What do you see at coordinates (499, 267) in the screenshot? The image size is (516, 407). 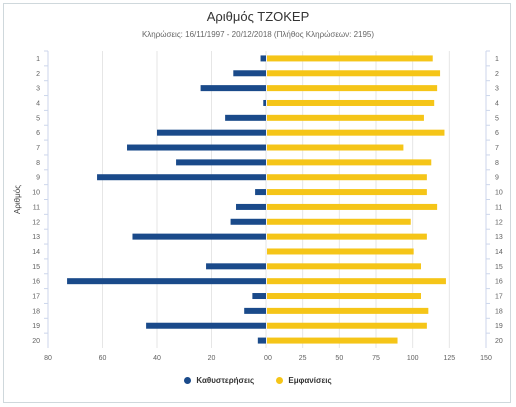 I see `y-tick-right-15: 15` at bounding box center [499, 267].